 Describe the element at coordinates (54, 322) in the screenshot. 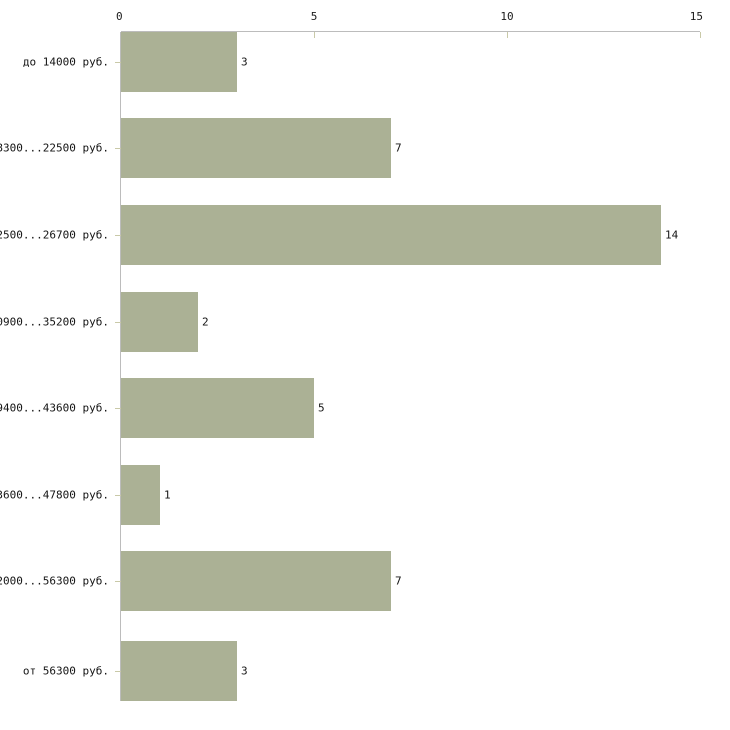

I see `y-axis-category-label: 30900...35200 руб.` at that location.